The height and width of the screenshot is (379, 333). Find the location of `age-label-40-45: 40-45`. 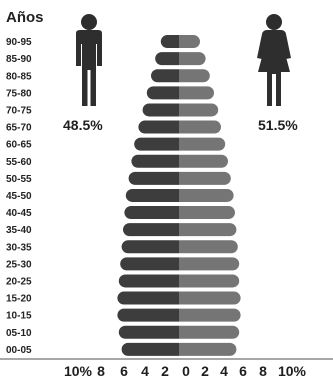

age-label-40-45: 40-45 is located at coordinates (19, 213).